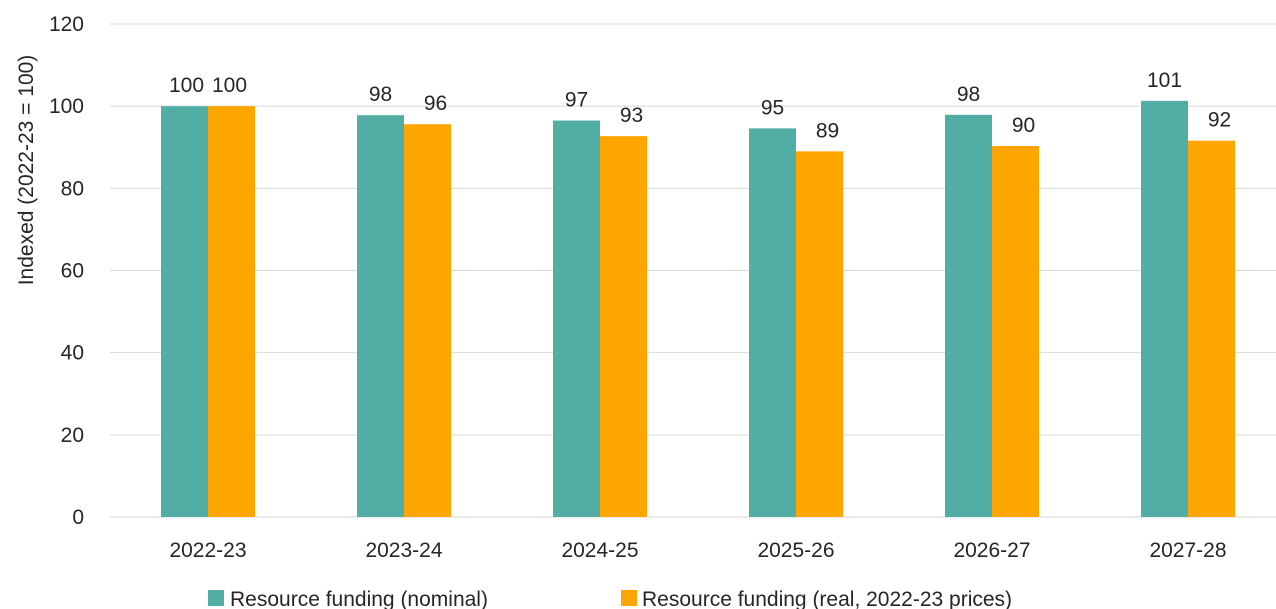  I want to click on x-tick-label: 2023-24, so click(403, 550).